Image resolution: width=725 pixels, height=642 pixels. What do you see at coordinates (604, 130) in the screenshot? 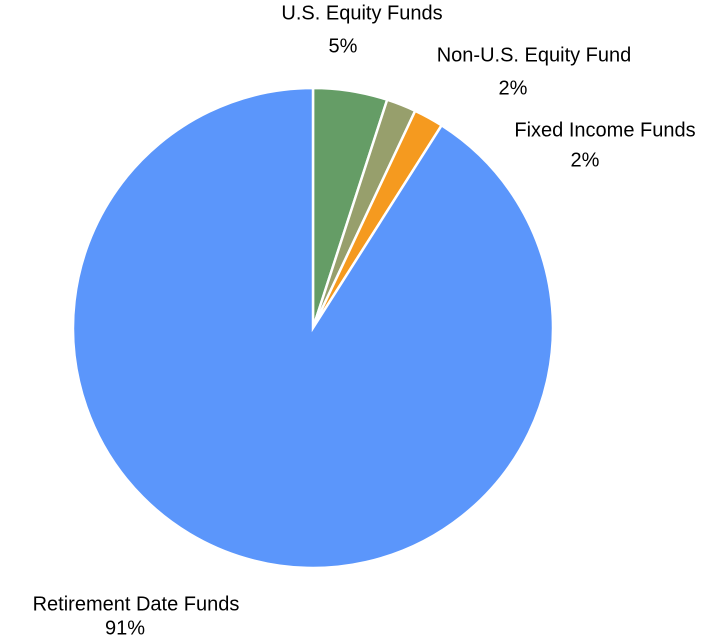
I see `slice-label: Fixed Income Funds` at bounding box center [604, 130].